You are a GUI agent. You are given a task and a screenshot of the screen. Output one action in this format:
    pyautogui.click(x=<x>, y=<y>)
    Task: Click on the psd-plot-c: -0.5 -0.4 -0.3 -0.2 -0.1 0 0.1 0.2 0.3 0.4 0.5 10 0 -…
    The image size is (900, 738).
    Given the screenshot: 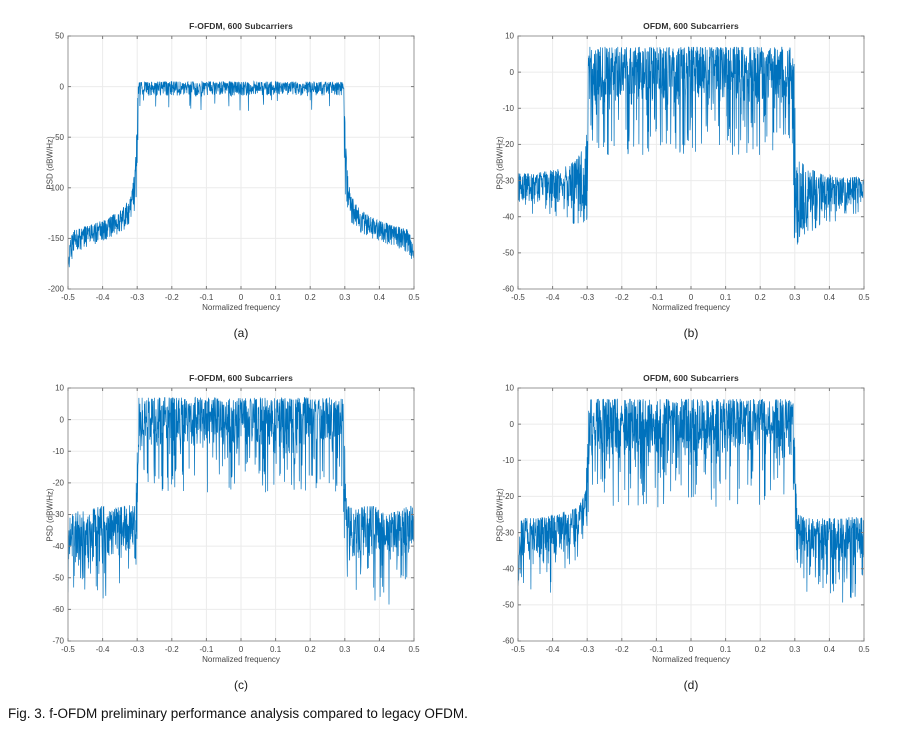 What is the action you would take?
    pyautogui.click(x=236, y=519)
    